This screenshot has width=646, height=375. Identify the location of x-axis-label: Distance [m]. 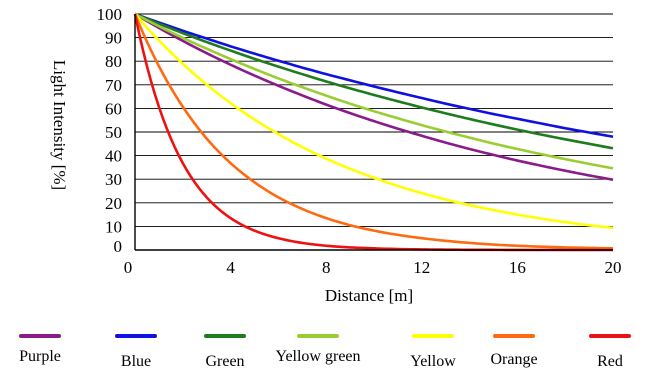
(369, 295).